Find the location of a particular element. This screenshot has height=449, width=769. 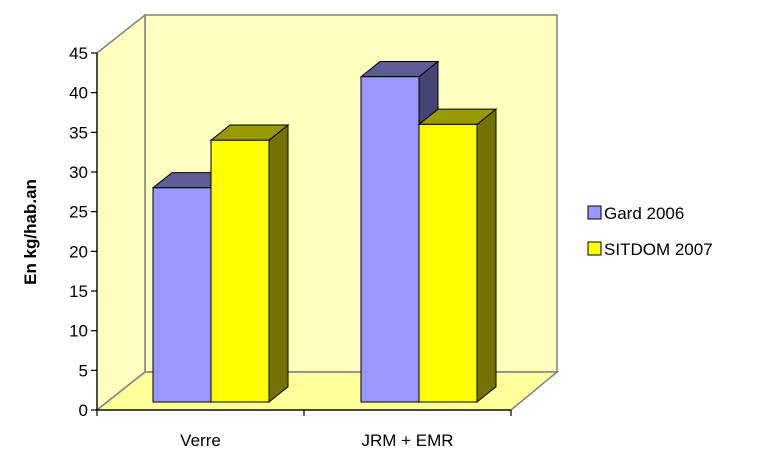

y-tick-label: 20 is located at coordinates (78, 251).